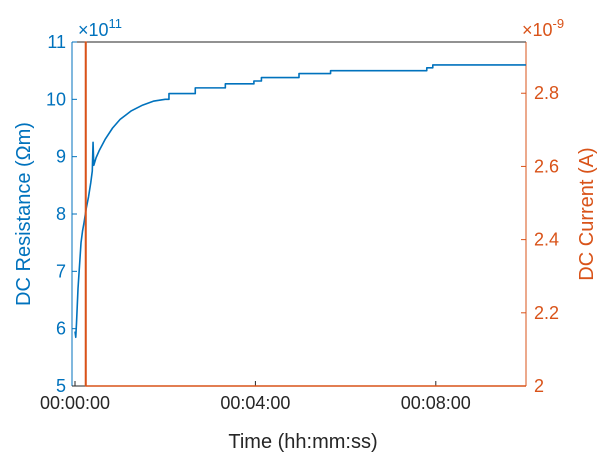 The width and height of the screenshot is (603, 453). I want to click on right-y-axis: 2 2.2 2.4 2.6 2.8 ×10⁻⁹, so click(542, 206).